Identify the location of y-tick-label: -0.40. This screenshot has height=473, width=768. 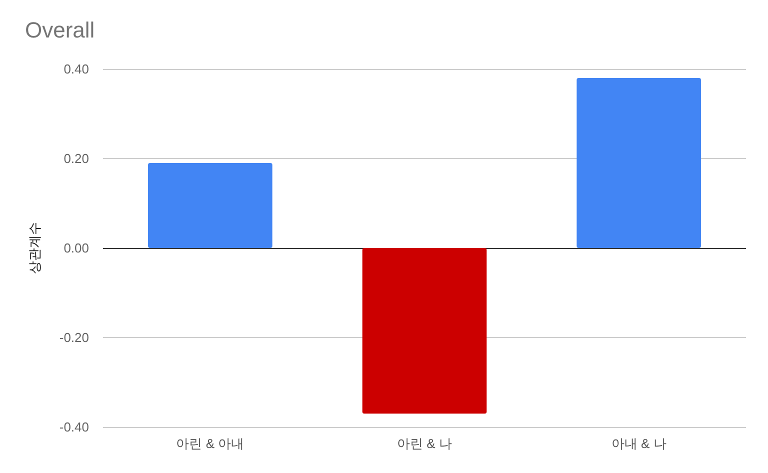
(74, 427).